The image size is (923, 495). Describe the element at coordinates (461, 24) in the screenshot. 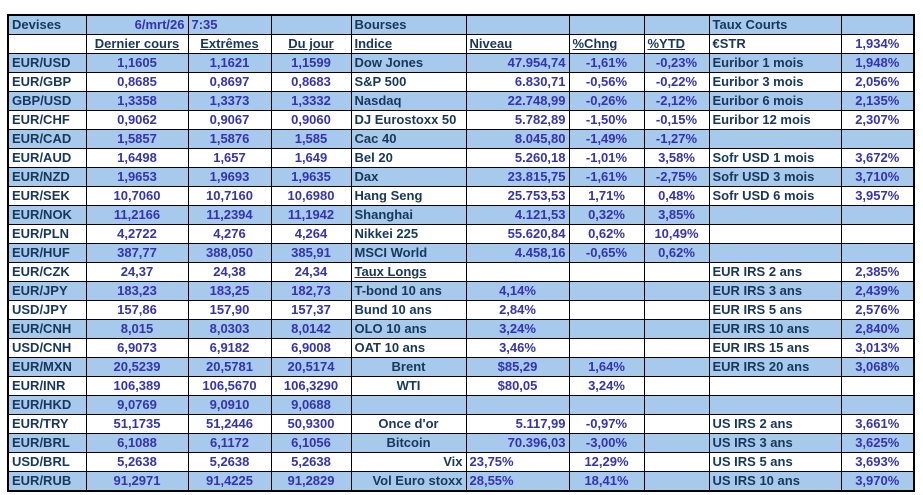

I see `table-row: Devises 6/mrt/26 7:35 Bourses Taux Courts` at that location.